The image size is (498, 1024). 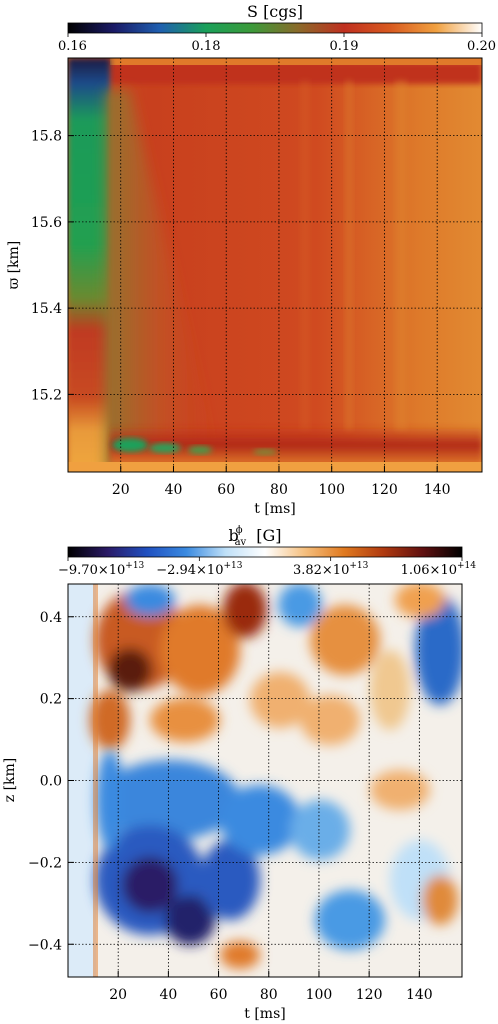 What do you see at coordinates (45, 863) in the screenshot?
I see `y-tick-label-2: −0.2` at bounding box center [45, 863].